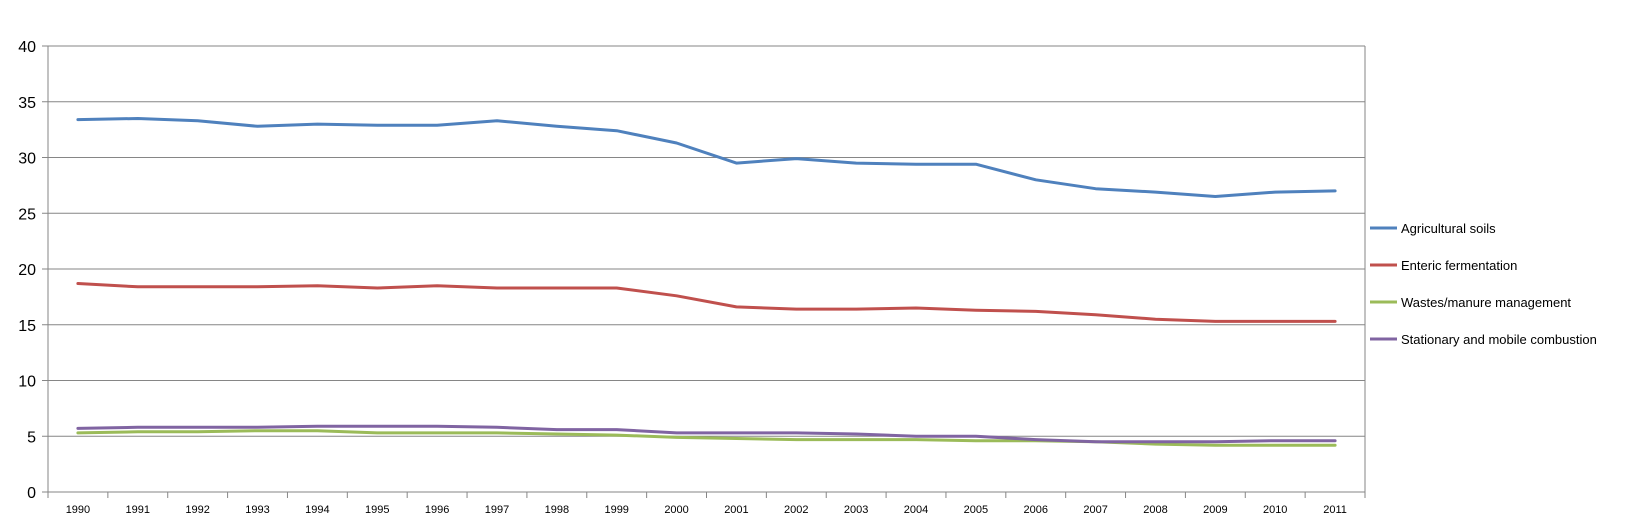 The width and height of the screenshot is (1632, 529). I want to click on x-tick-label: 2010, so click(1275, 510).